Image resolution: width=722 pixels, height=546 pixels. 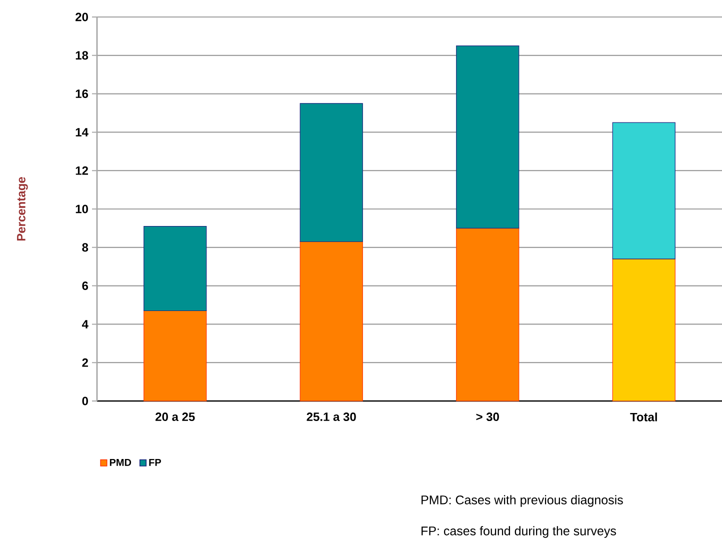 What do you see at coordinates (82, 17) in the screenshot?
I see `y-tick-label: 20` at bounding box center [82, 17].